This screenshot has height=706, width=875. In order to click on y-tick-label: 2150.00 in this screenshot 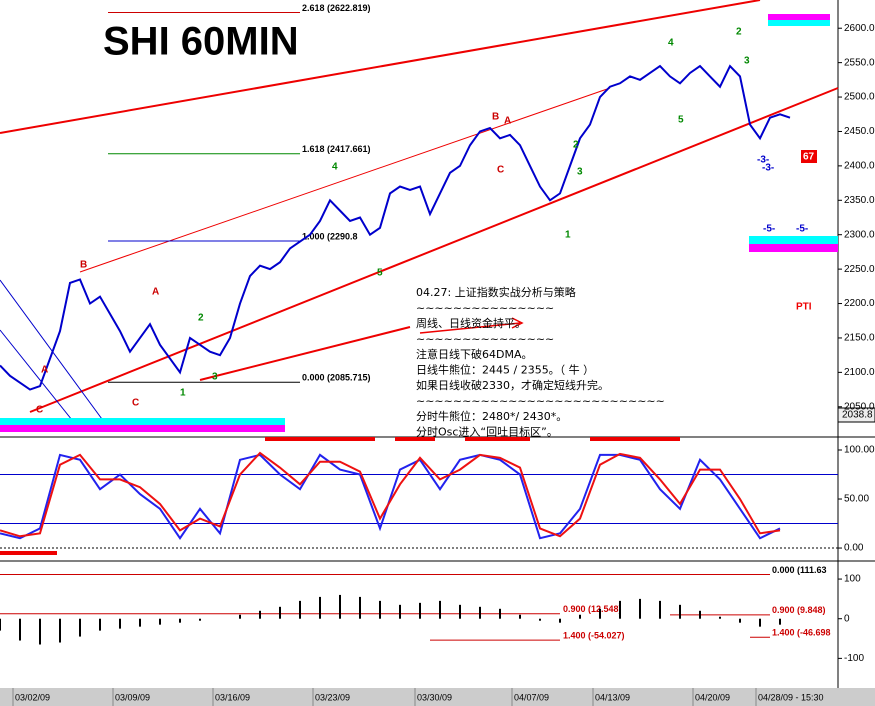, I will do `click(859, 338)`.